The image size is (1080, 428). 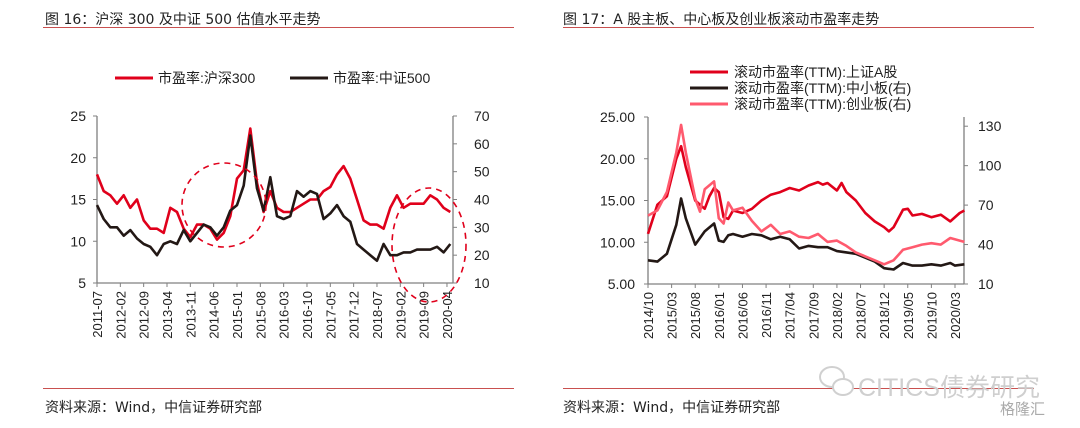 What do you see at coordinates (78, 116) in the screenshot?
I see `y-tick-label-left: 25` at bounding box center [78, 116].